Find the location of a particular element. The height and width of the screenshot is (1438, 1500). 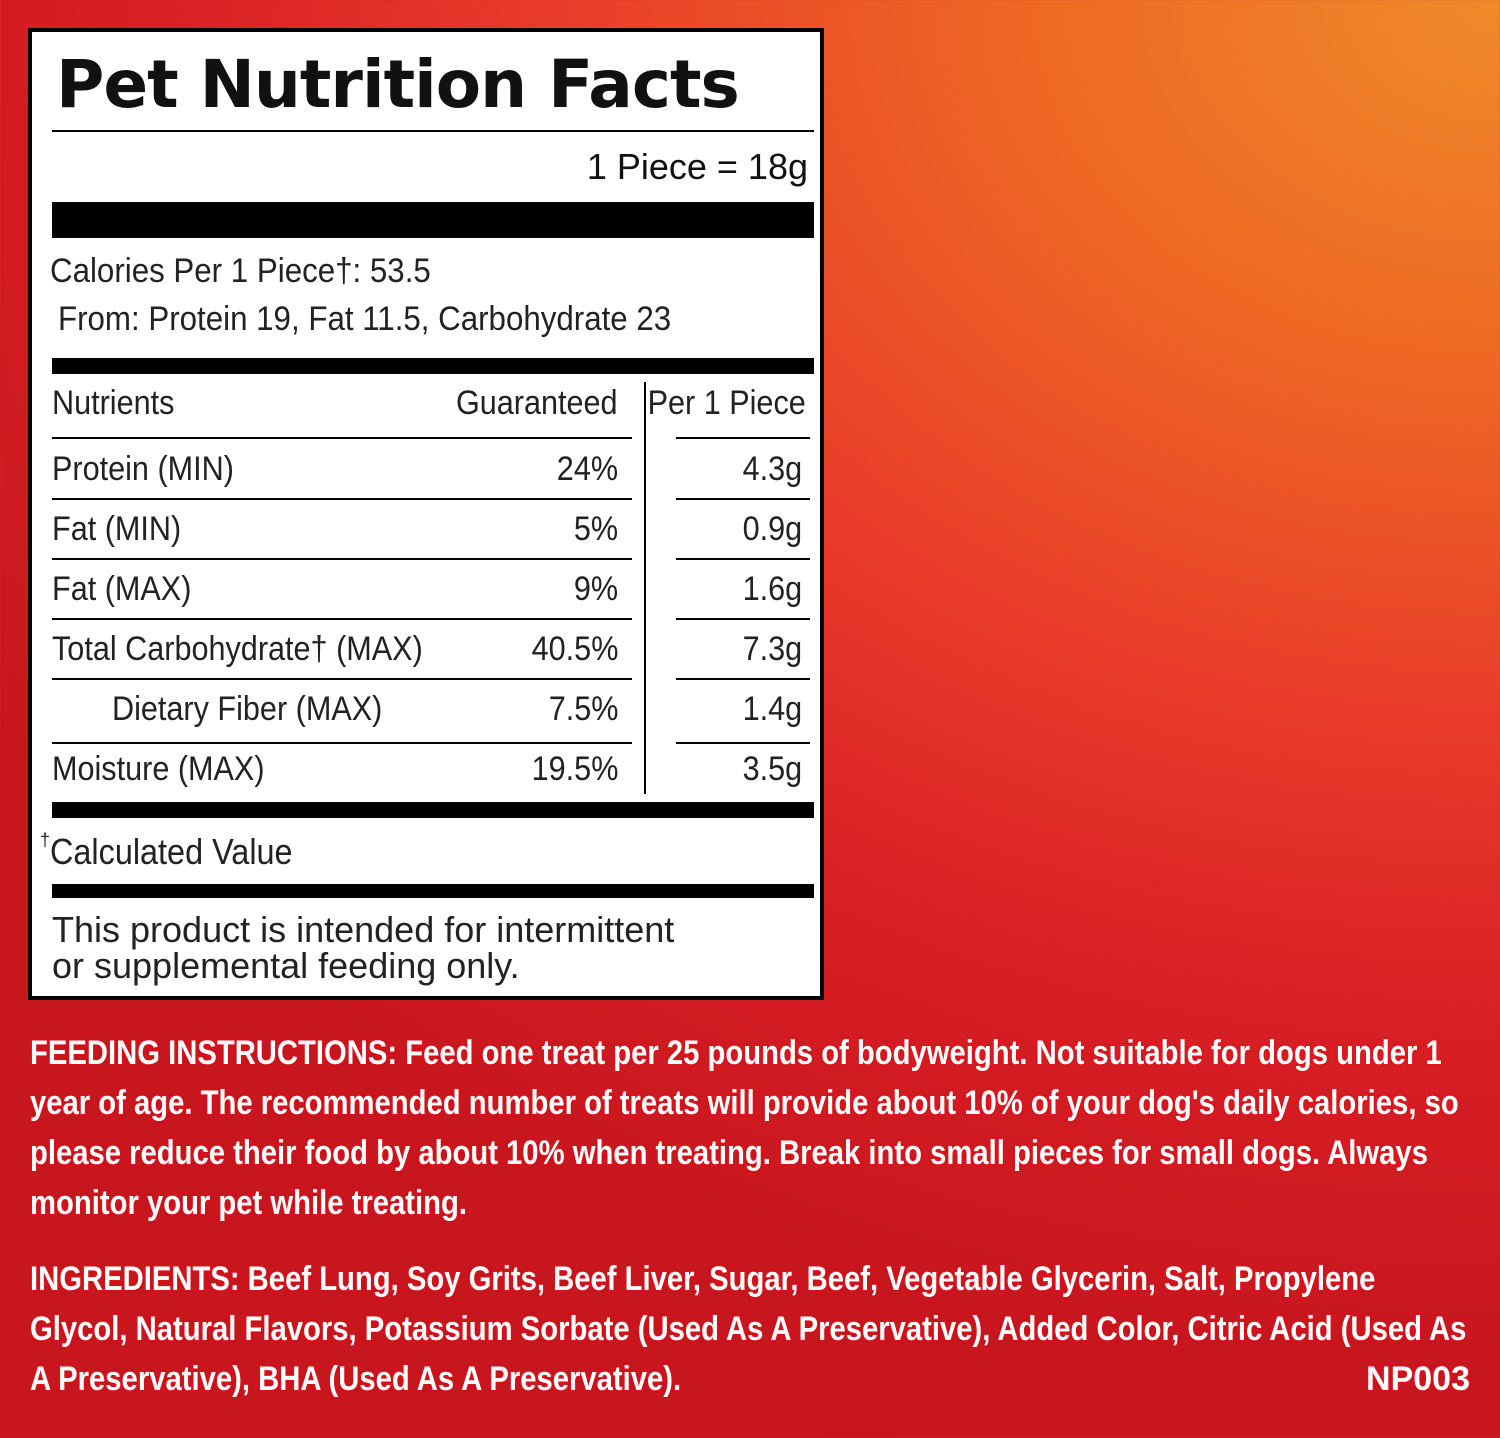

nutrient-name: Protein (MIN) is located at coordinates (143, 469).